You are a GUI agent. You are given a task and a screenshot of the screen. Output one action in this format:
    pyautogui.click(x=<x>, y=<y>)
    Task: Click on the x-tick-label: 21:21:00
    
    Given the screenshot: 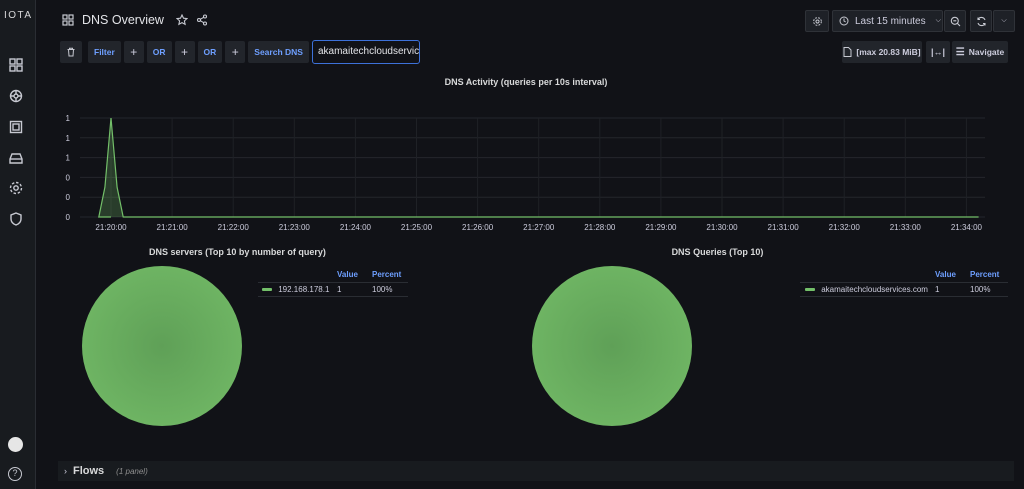 What is the action you would take?
    pyautogui.click(x=173, y=227)
    